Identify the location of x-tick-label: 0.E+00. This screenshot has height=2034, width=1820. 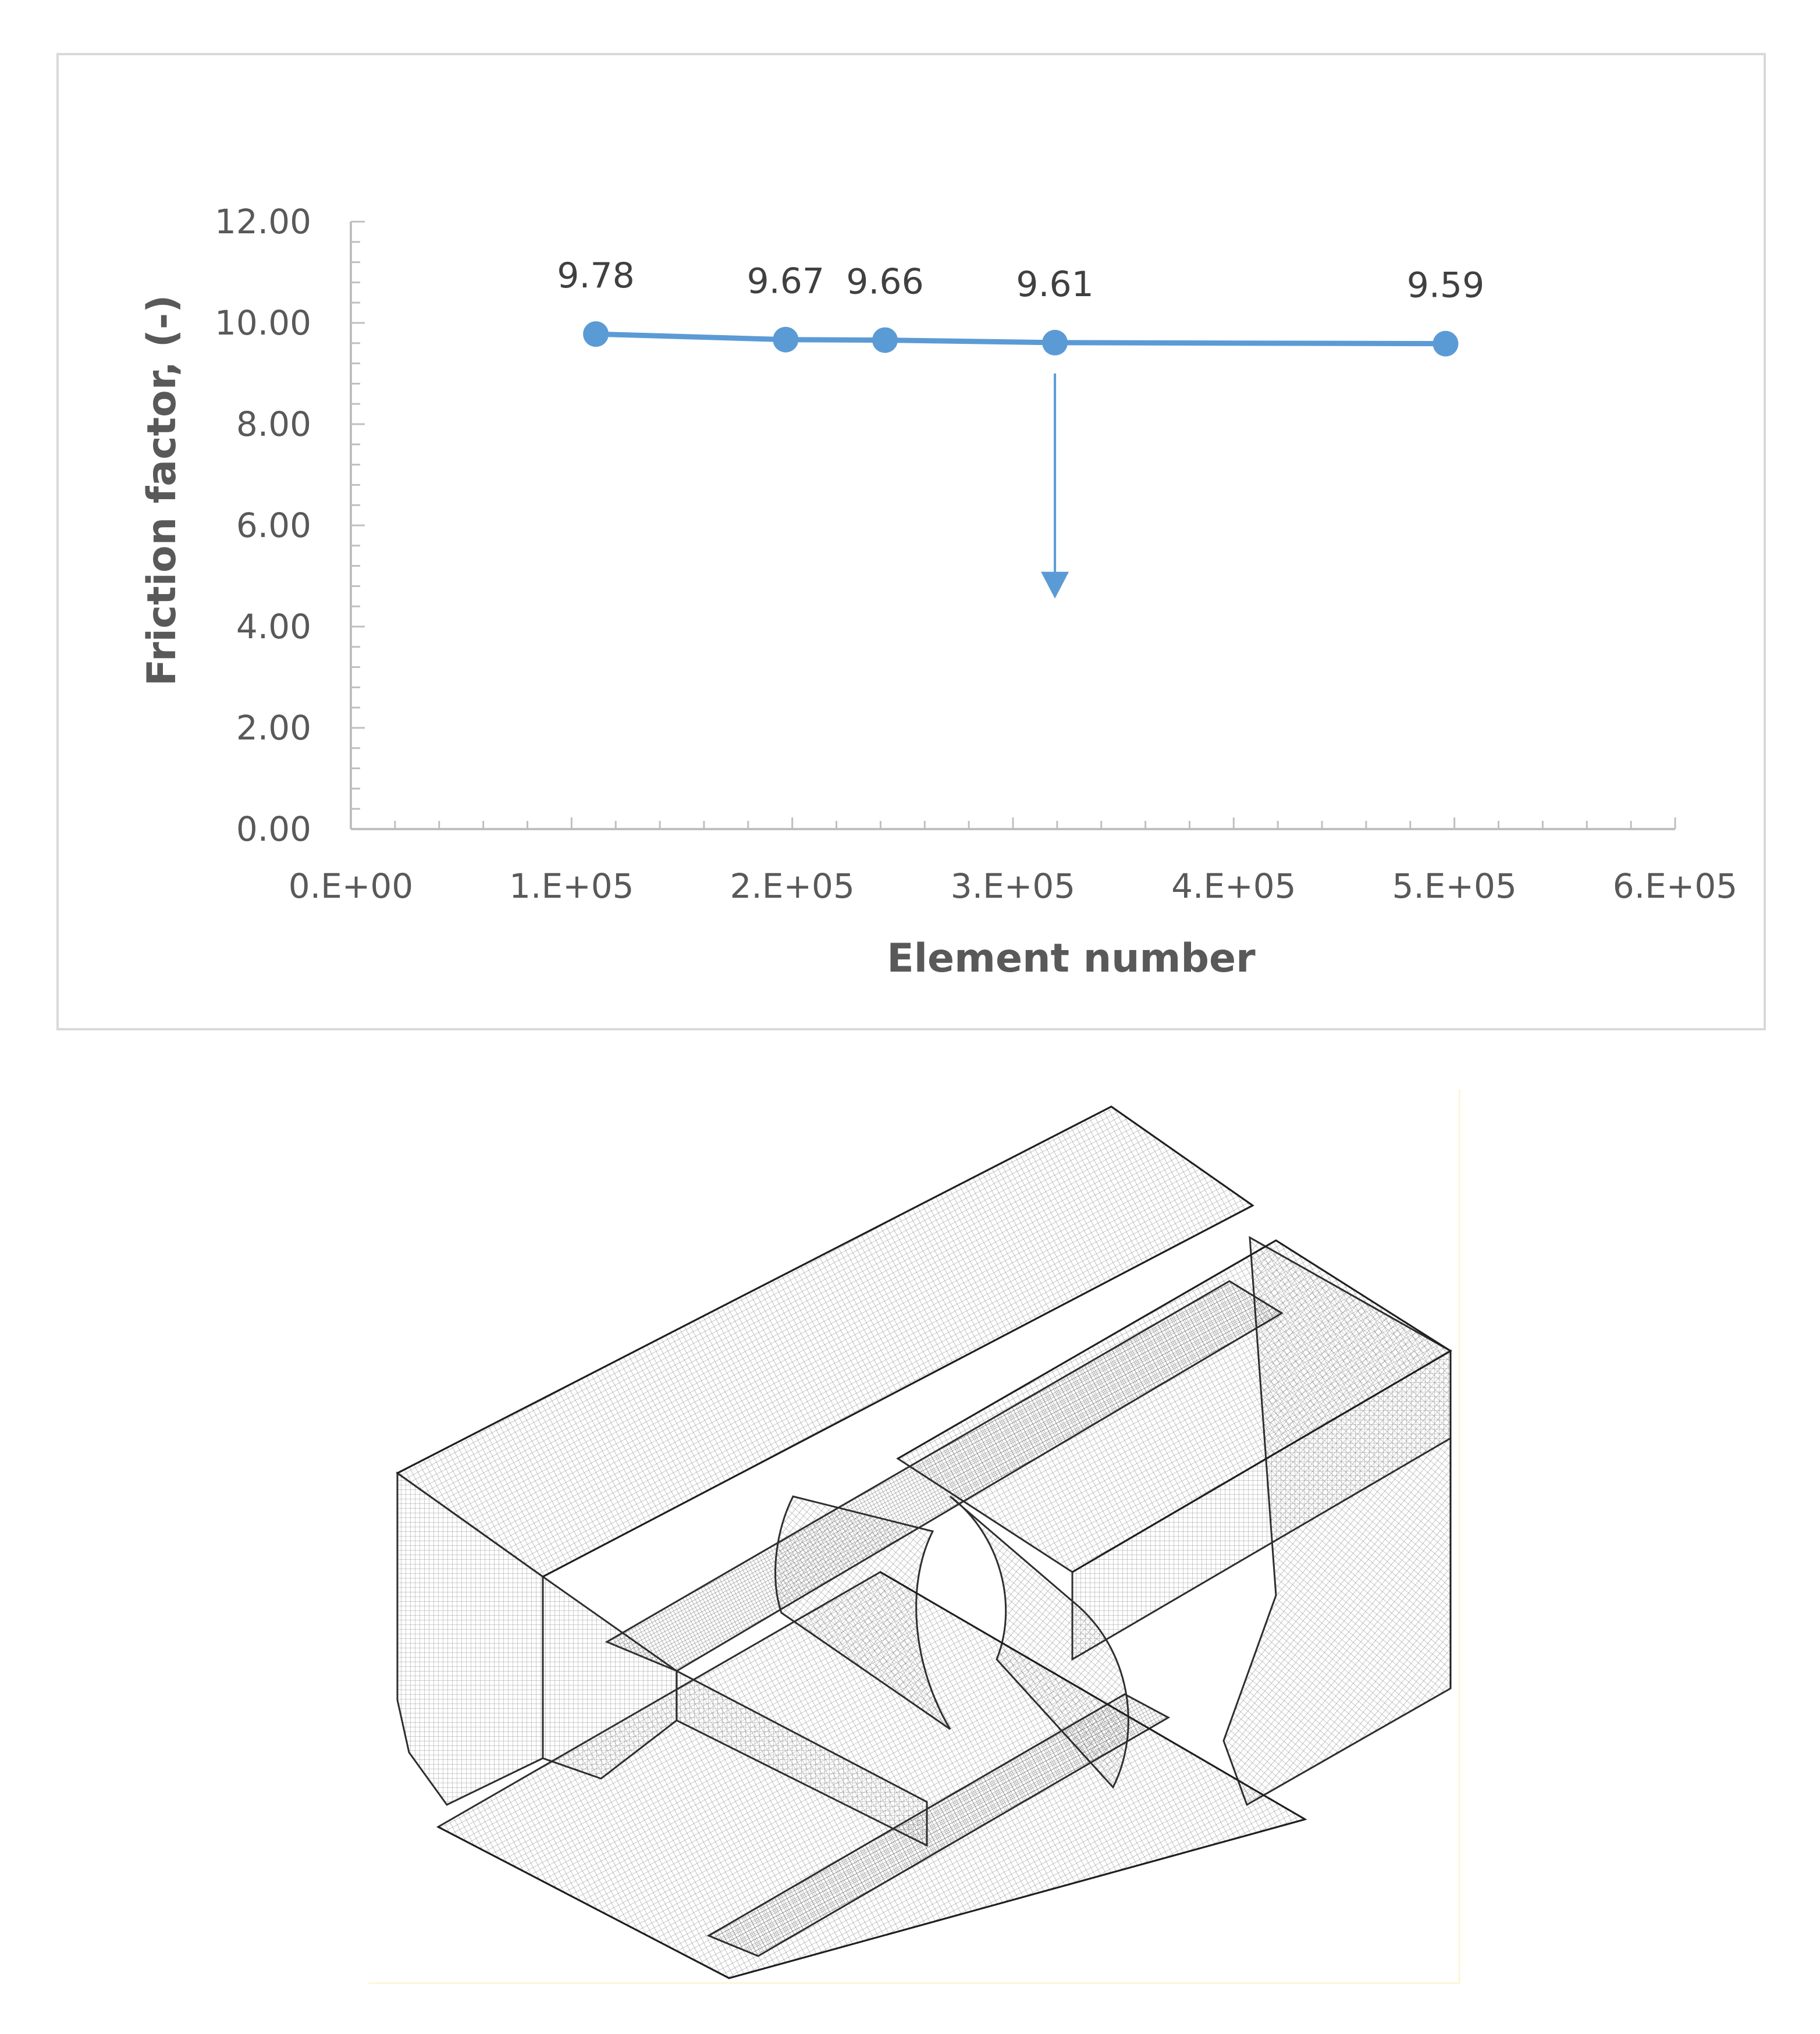
(351, 886).